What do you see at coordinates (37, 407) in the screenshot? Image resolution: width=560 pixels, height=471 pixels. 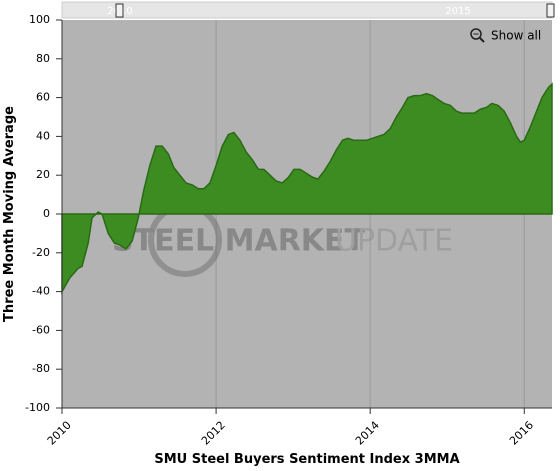 I see `y-tick-label: -100` at bounding box center [37, 407].